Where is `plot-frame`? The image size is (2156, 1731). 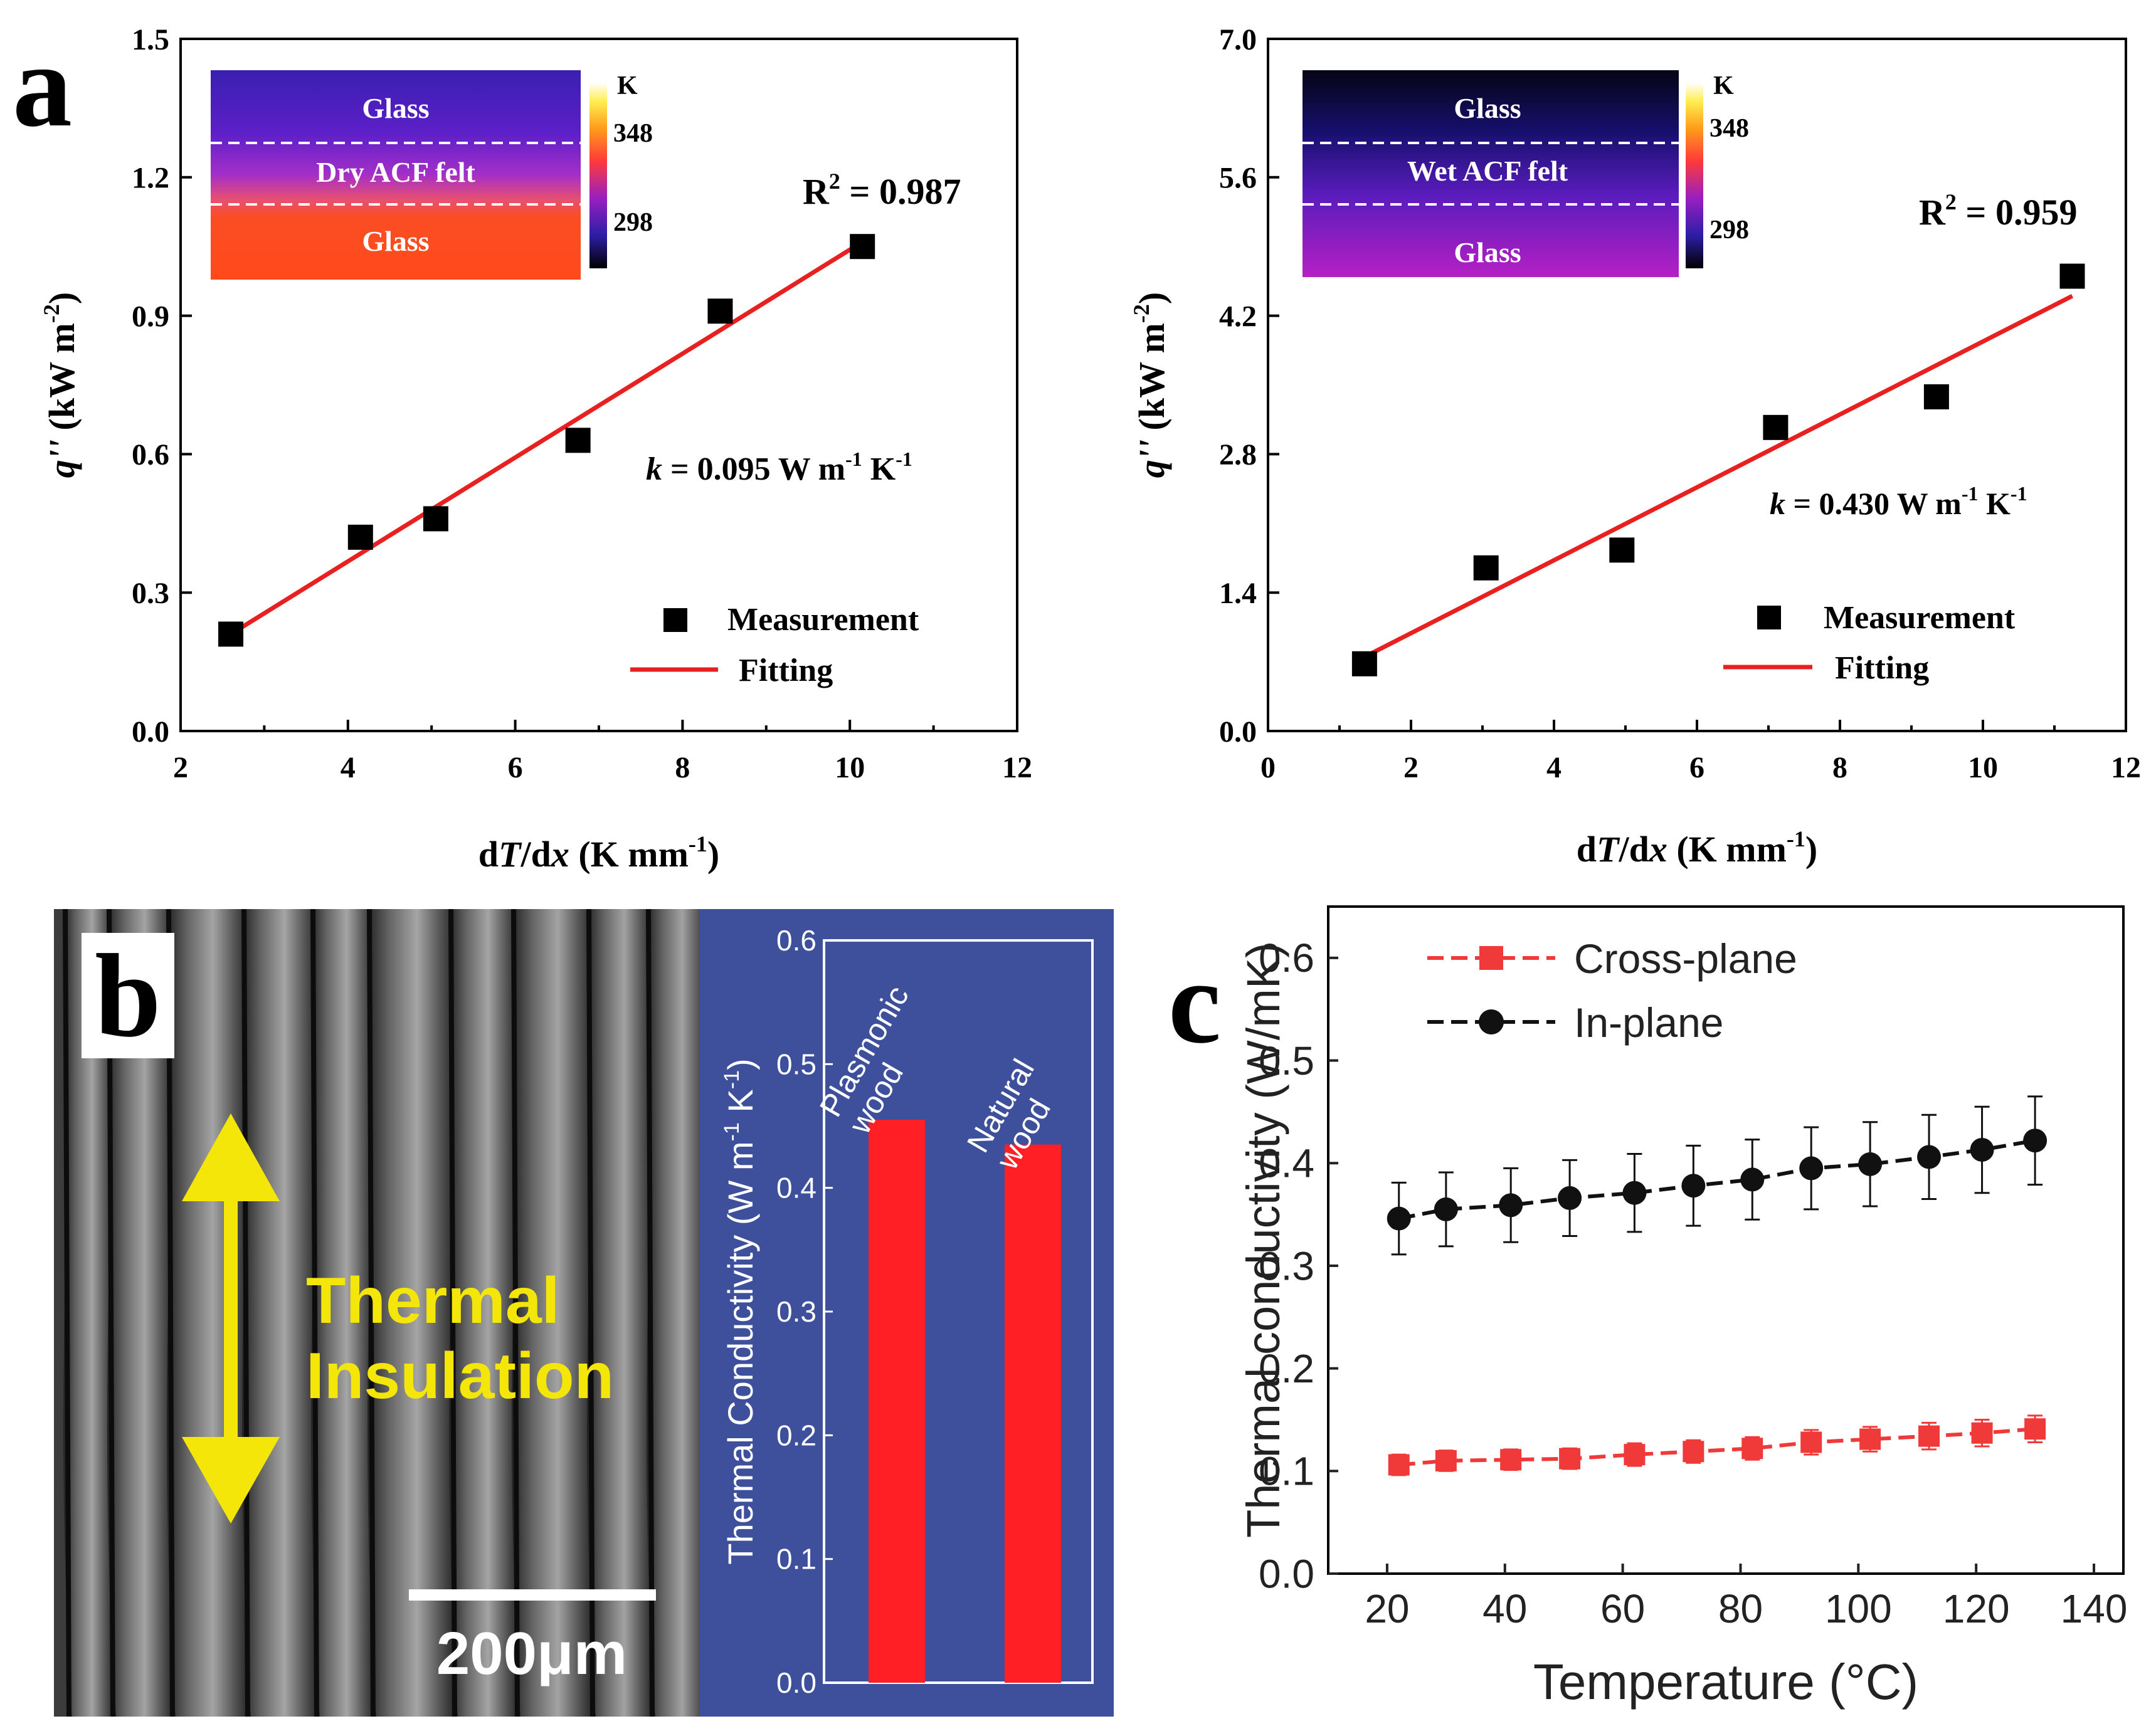 plot-frame is located at coordinates (1726, 1240).